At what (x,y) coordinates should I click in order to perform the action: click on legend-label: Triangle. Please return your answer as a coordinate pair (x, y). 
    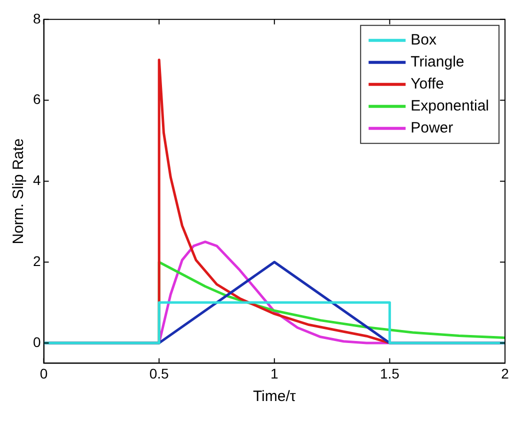
    Looking at the image, I should click on (437, 62).